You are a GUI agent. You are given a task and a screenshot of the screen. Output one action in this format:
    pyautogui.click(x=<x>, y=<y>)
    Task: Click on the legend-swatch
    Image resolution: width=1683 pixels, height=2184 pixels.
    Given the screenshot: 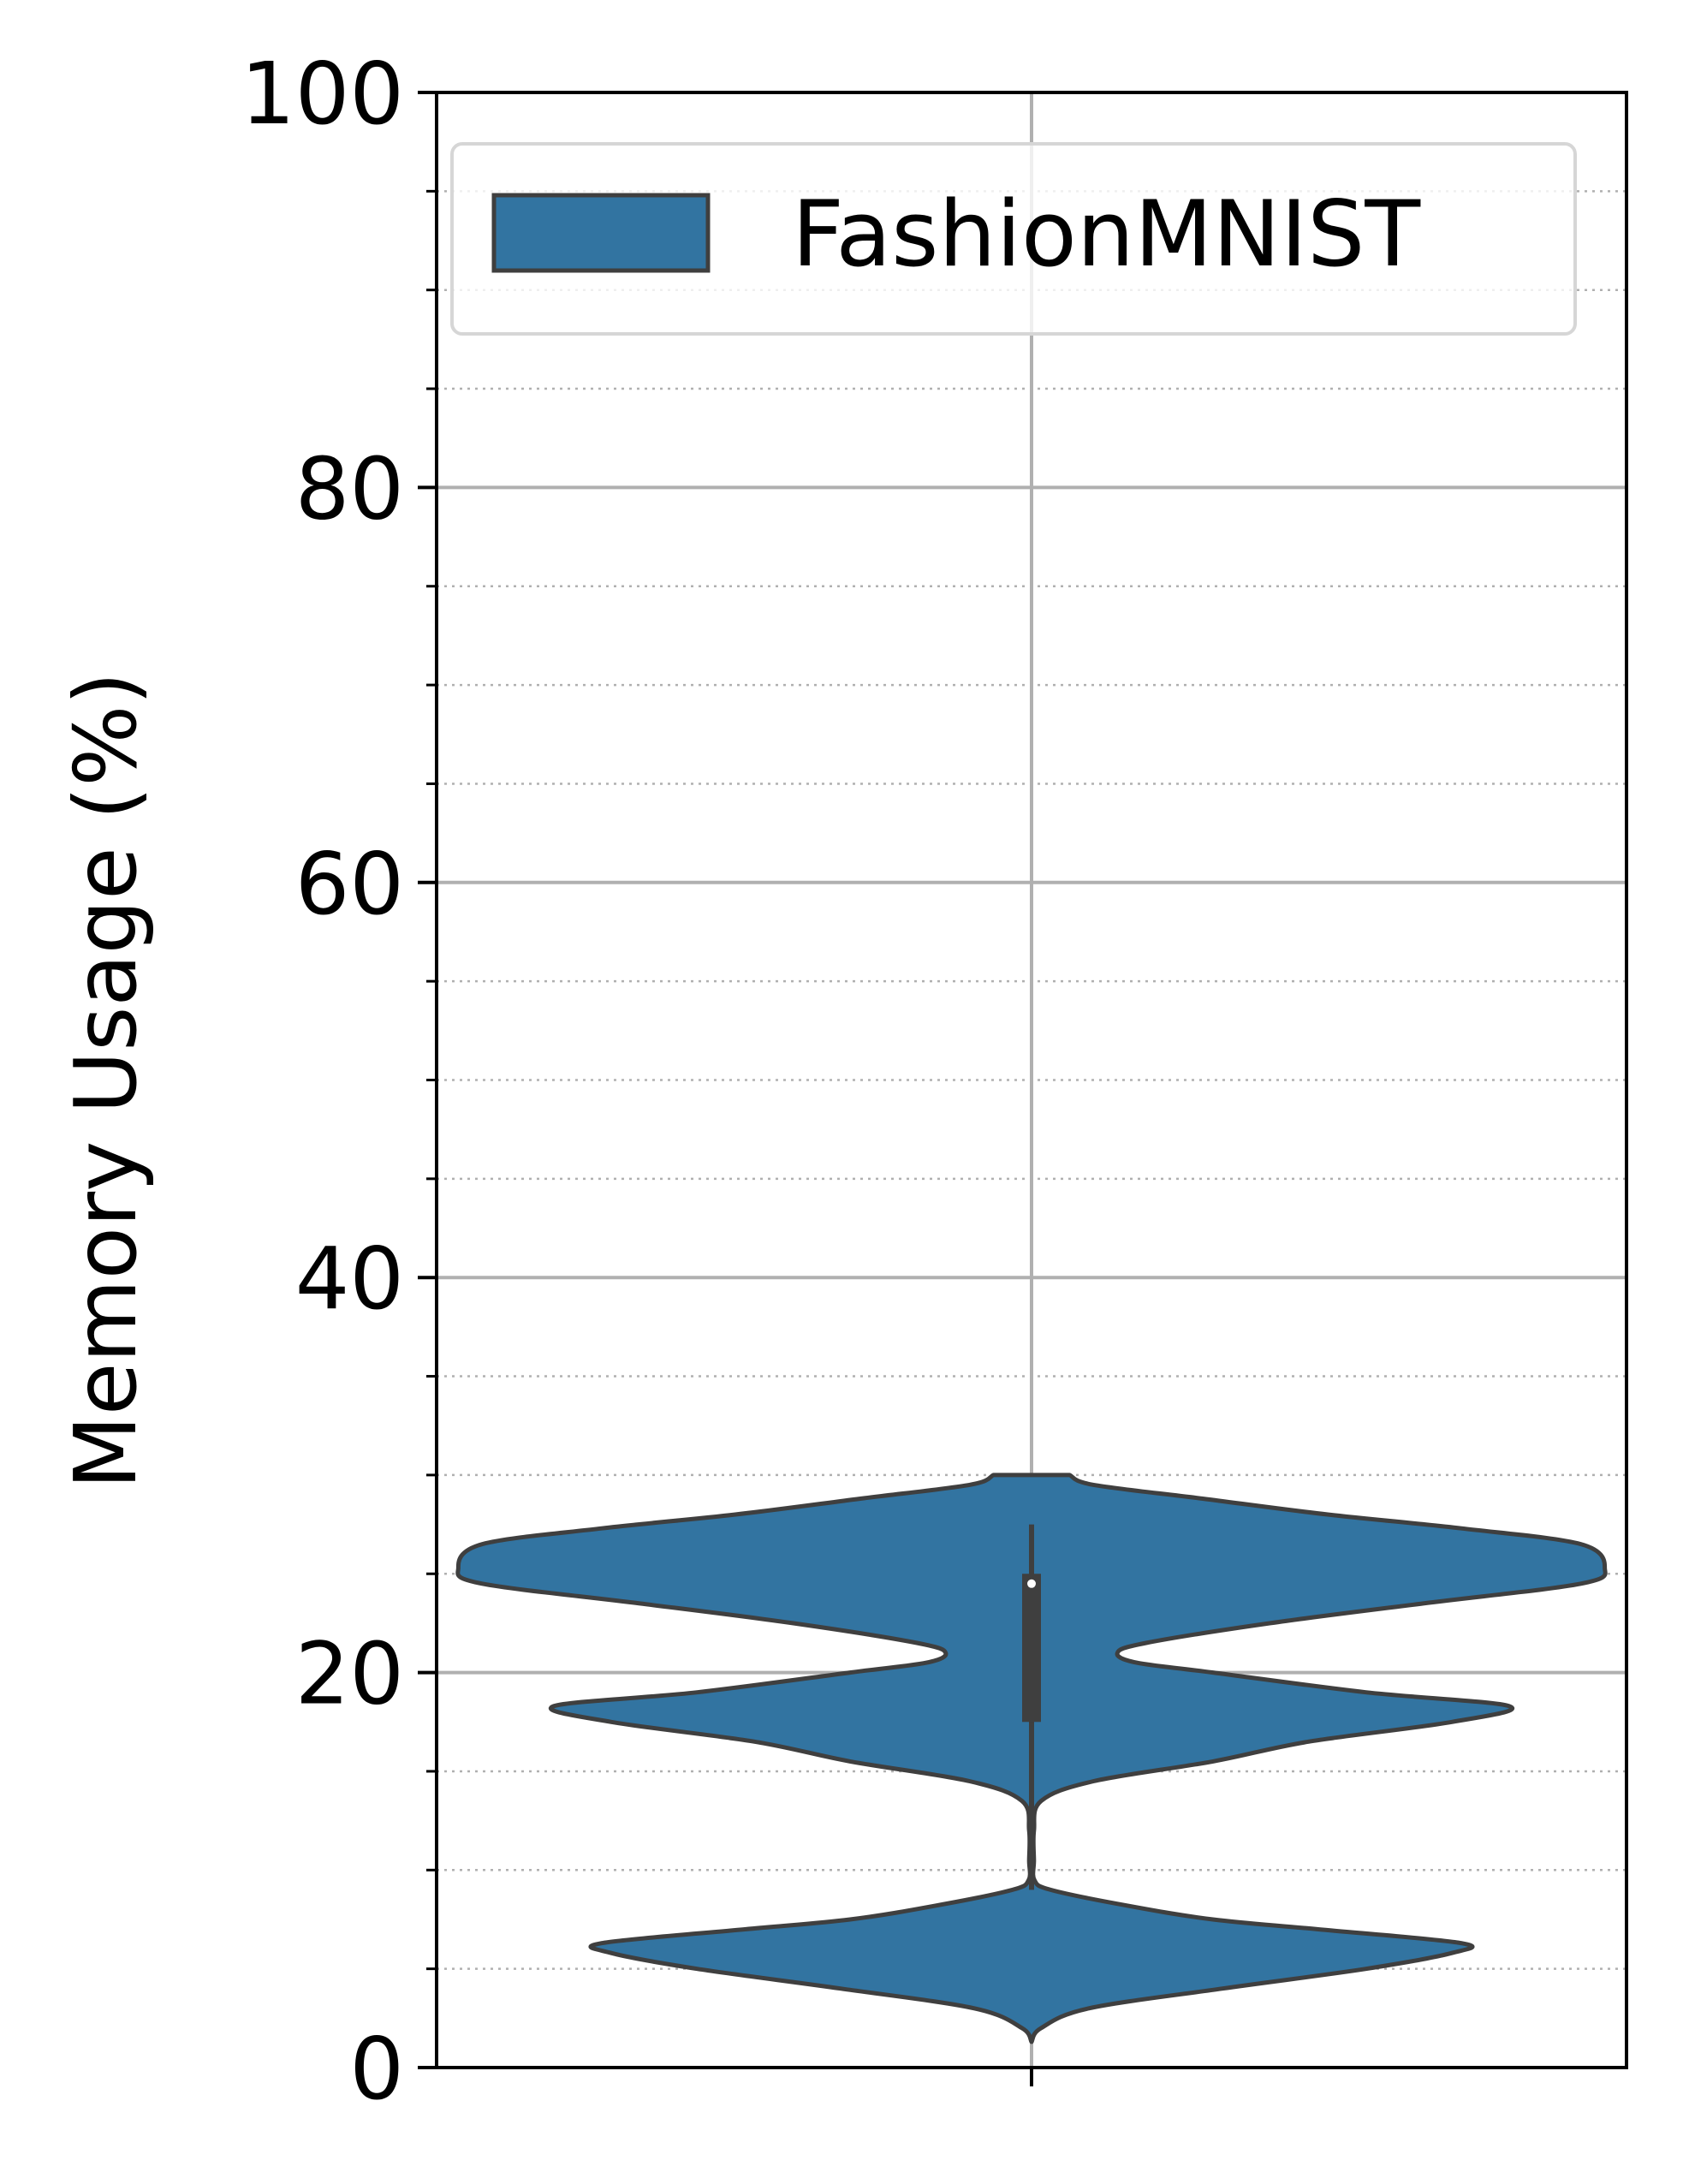 What is the action you would take?
    pyautogui.click(x=601, y=233)
    